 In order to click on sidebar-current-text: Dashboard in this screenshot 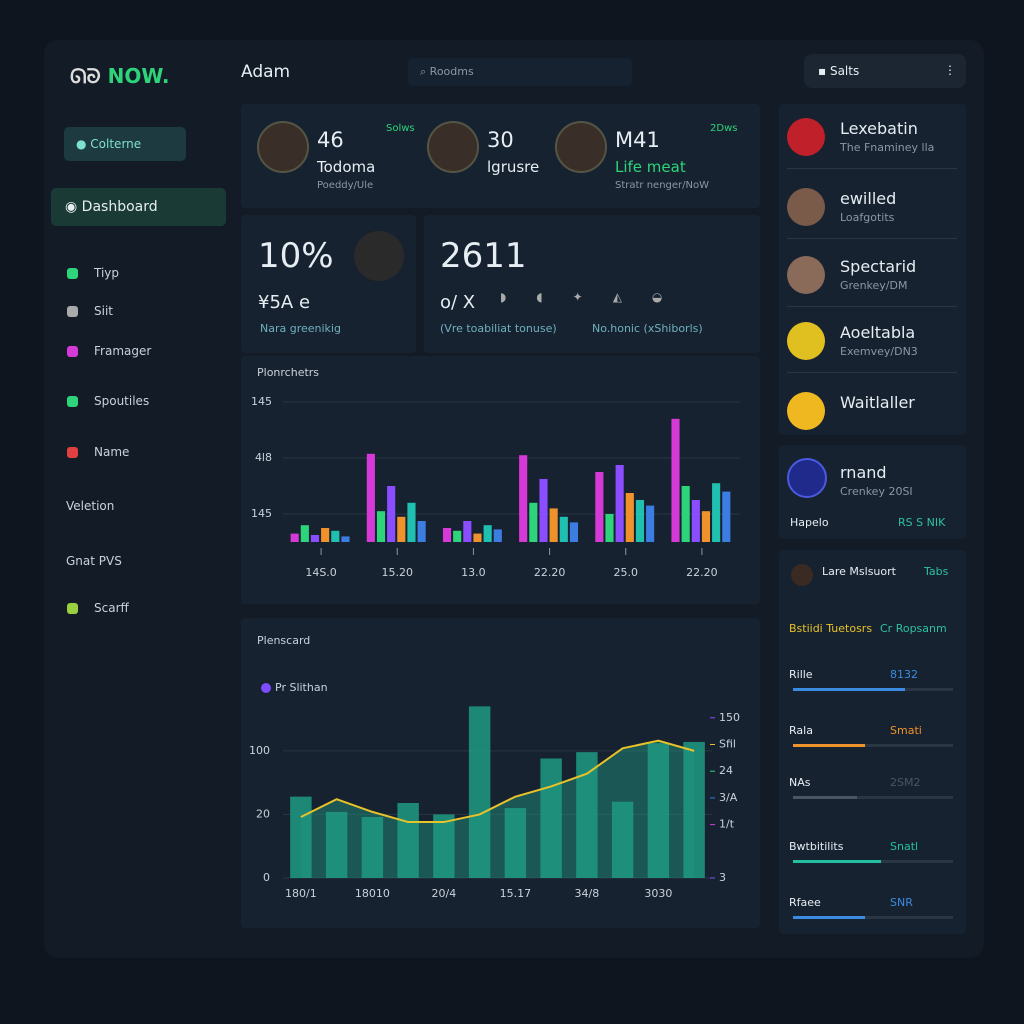, I will do `click(119, 207)`.